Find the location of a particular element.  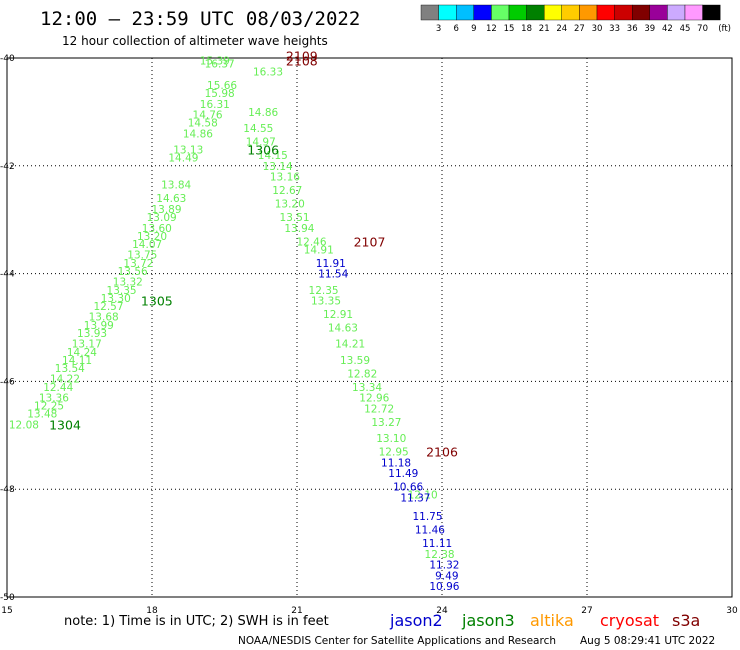

data-point-jason3: 13.99 is located at coordinates (99, 326).